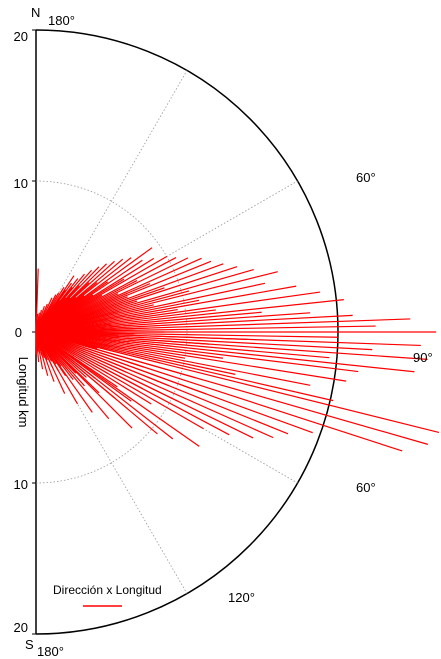 The height and width of the screenshot is (659, 441). Describe the element at coordinates (18, 332) in the screenshot. I see `r-tick-label: 0` at that location.